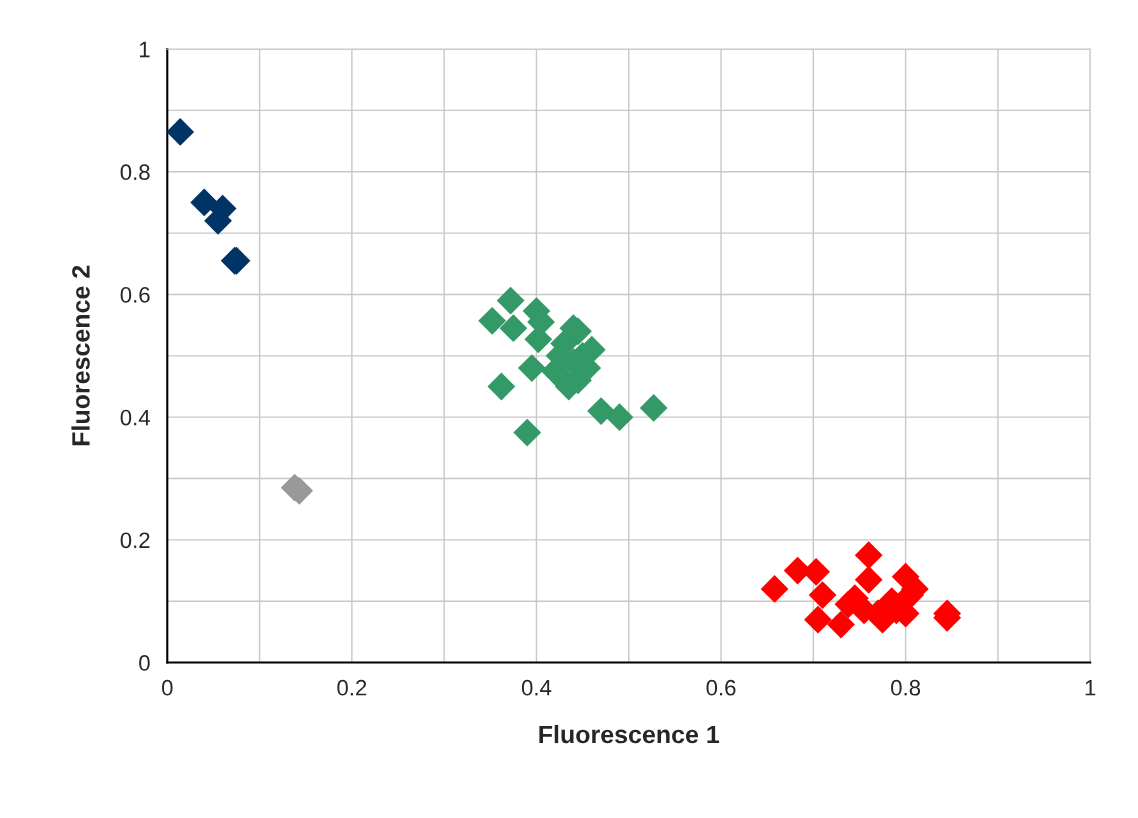 Image resolution: width=1138 pixels, height=818 pixels. Describe the element at coordinates (1090, 688) in the screenshot. I see `x-tick-label: 1` at that location.